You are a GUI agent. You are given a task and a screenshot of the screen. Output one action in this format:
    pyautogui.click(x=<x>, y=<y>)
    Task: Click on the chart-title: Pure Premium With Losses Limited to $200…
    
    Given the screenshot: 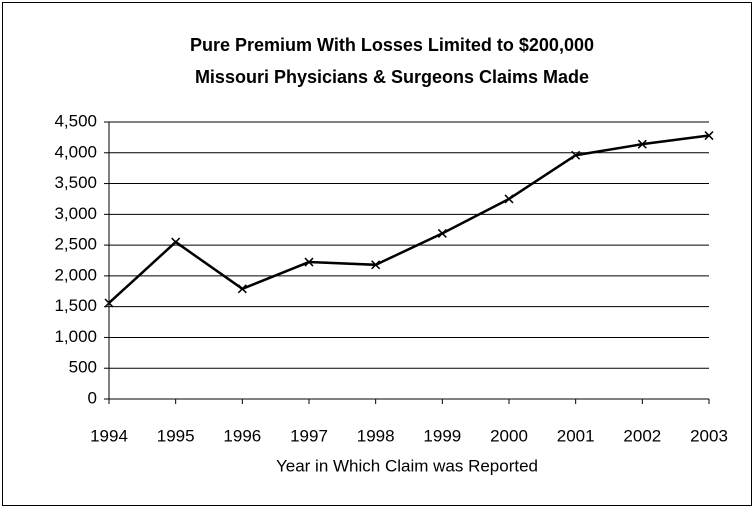 What is the action you would take?
    pyautogui.click(x=392, y=45)
    